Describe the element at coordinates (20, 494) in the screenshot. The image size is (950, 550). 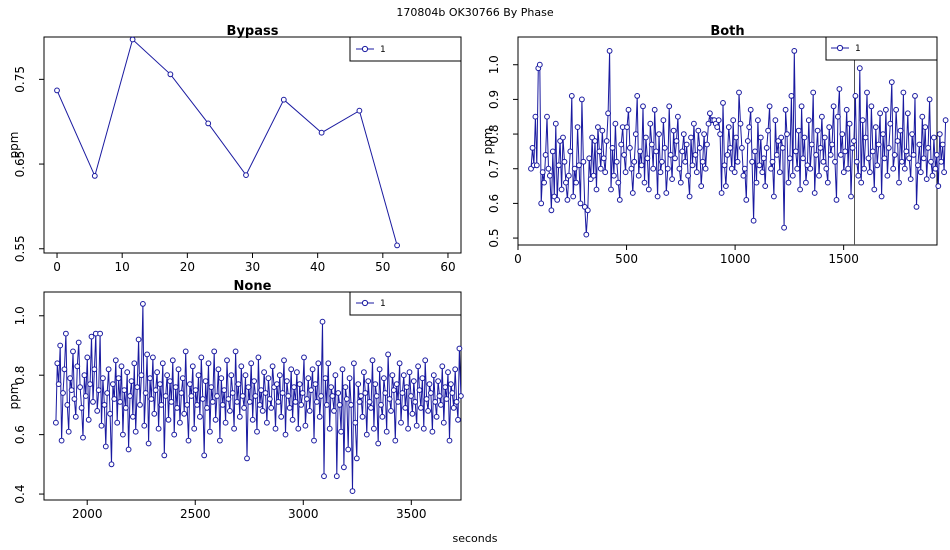
I see `y-tick-label: 0.4` at that location.